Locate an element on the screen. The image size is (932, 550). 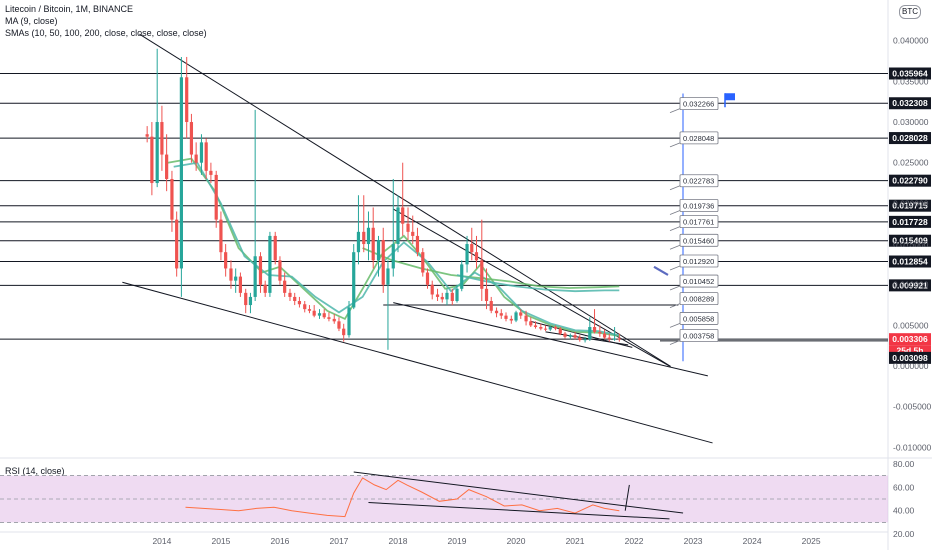
level-price-label: 0.015409 is located at coordinates (910, 241).